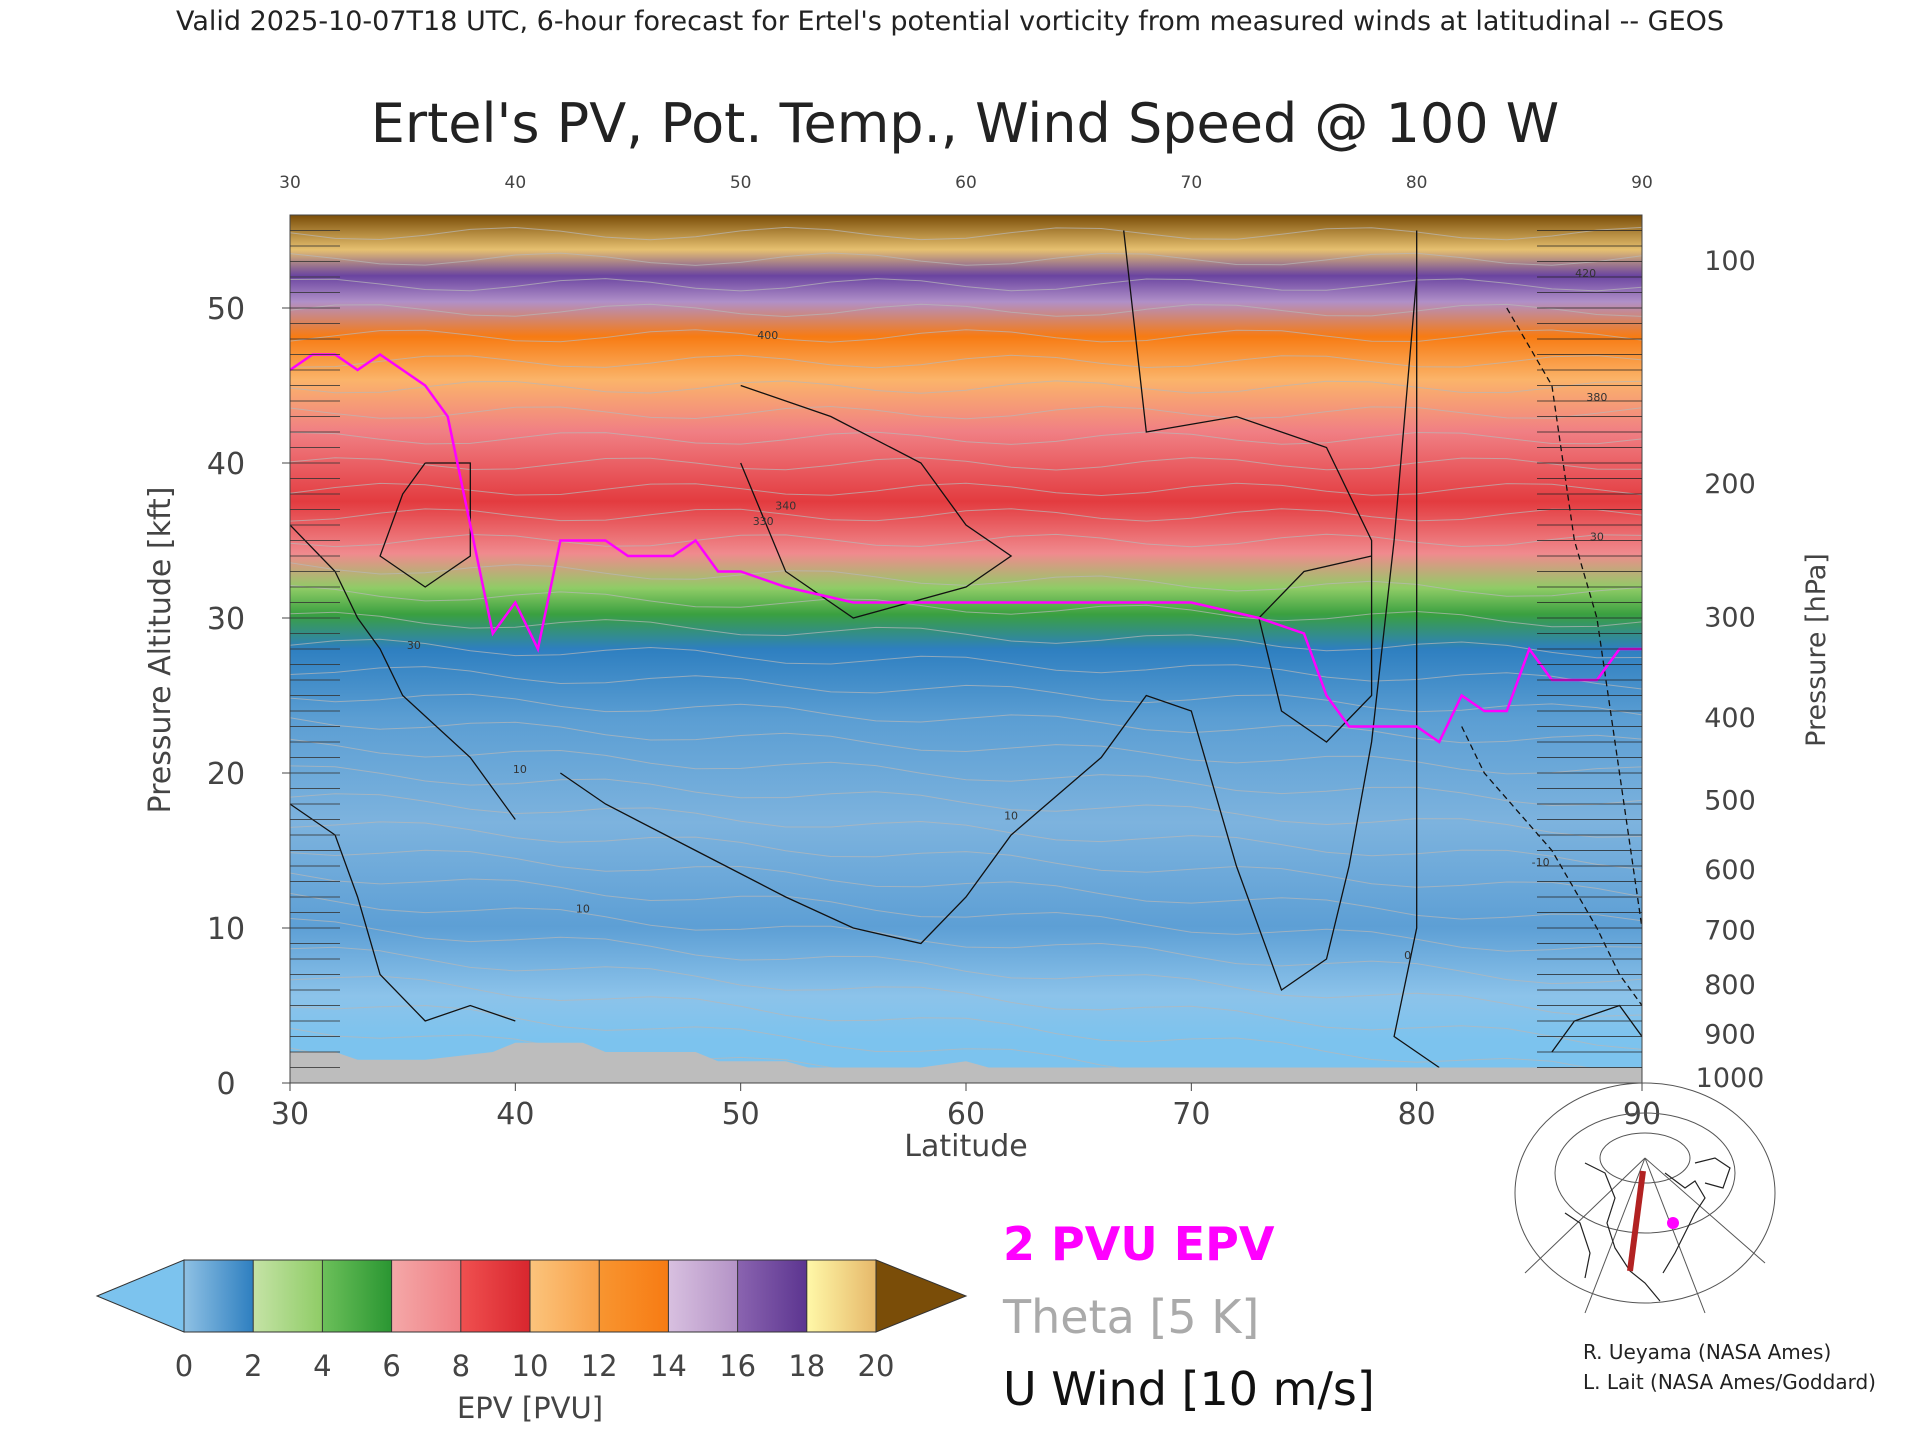 The height and width of the screenshot is (1440, 1920). I want to click on legend: 2 PVU EPV Theta [5 K] U Wind [10 m/s], so click(1188, 1316).